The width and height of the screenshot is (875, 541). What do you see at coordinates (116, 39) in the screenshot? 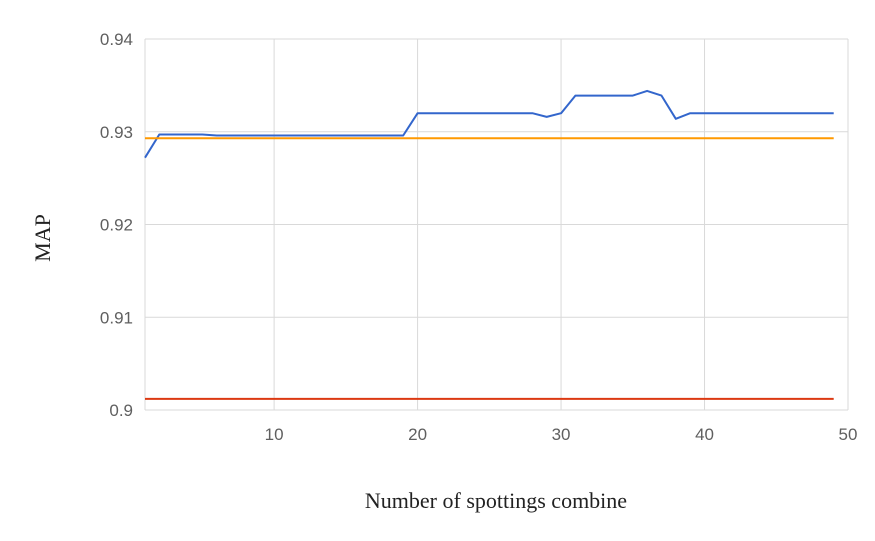
I see `y-tick-label: 0.94` at bounding box center [116, 39].